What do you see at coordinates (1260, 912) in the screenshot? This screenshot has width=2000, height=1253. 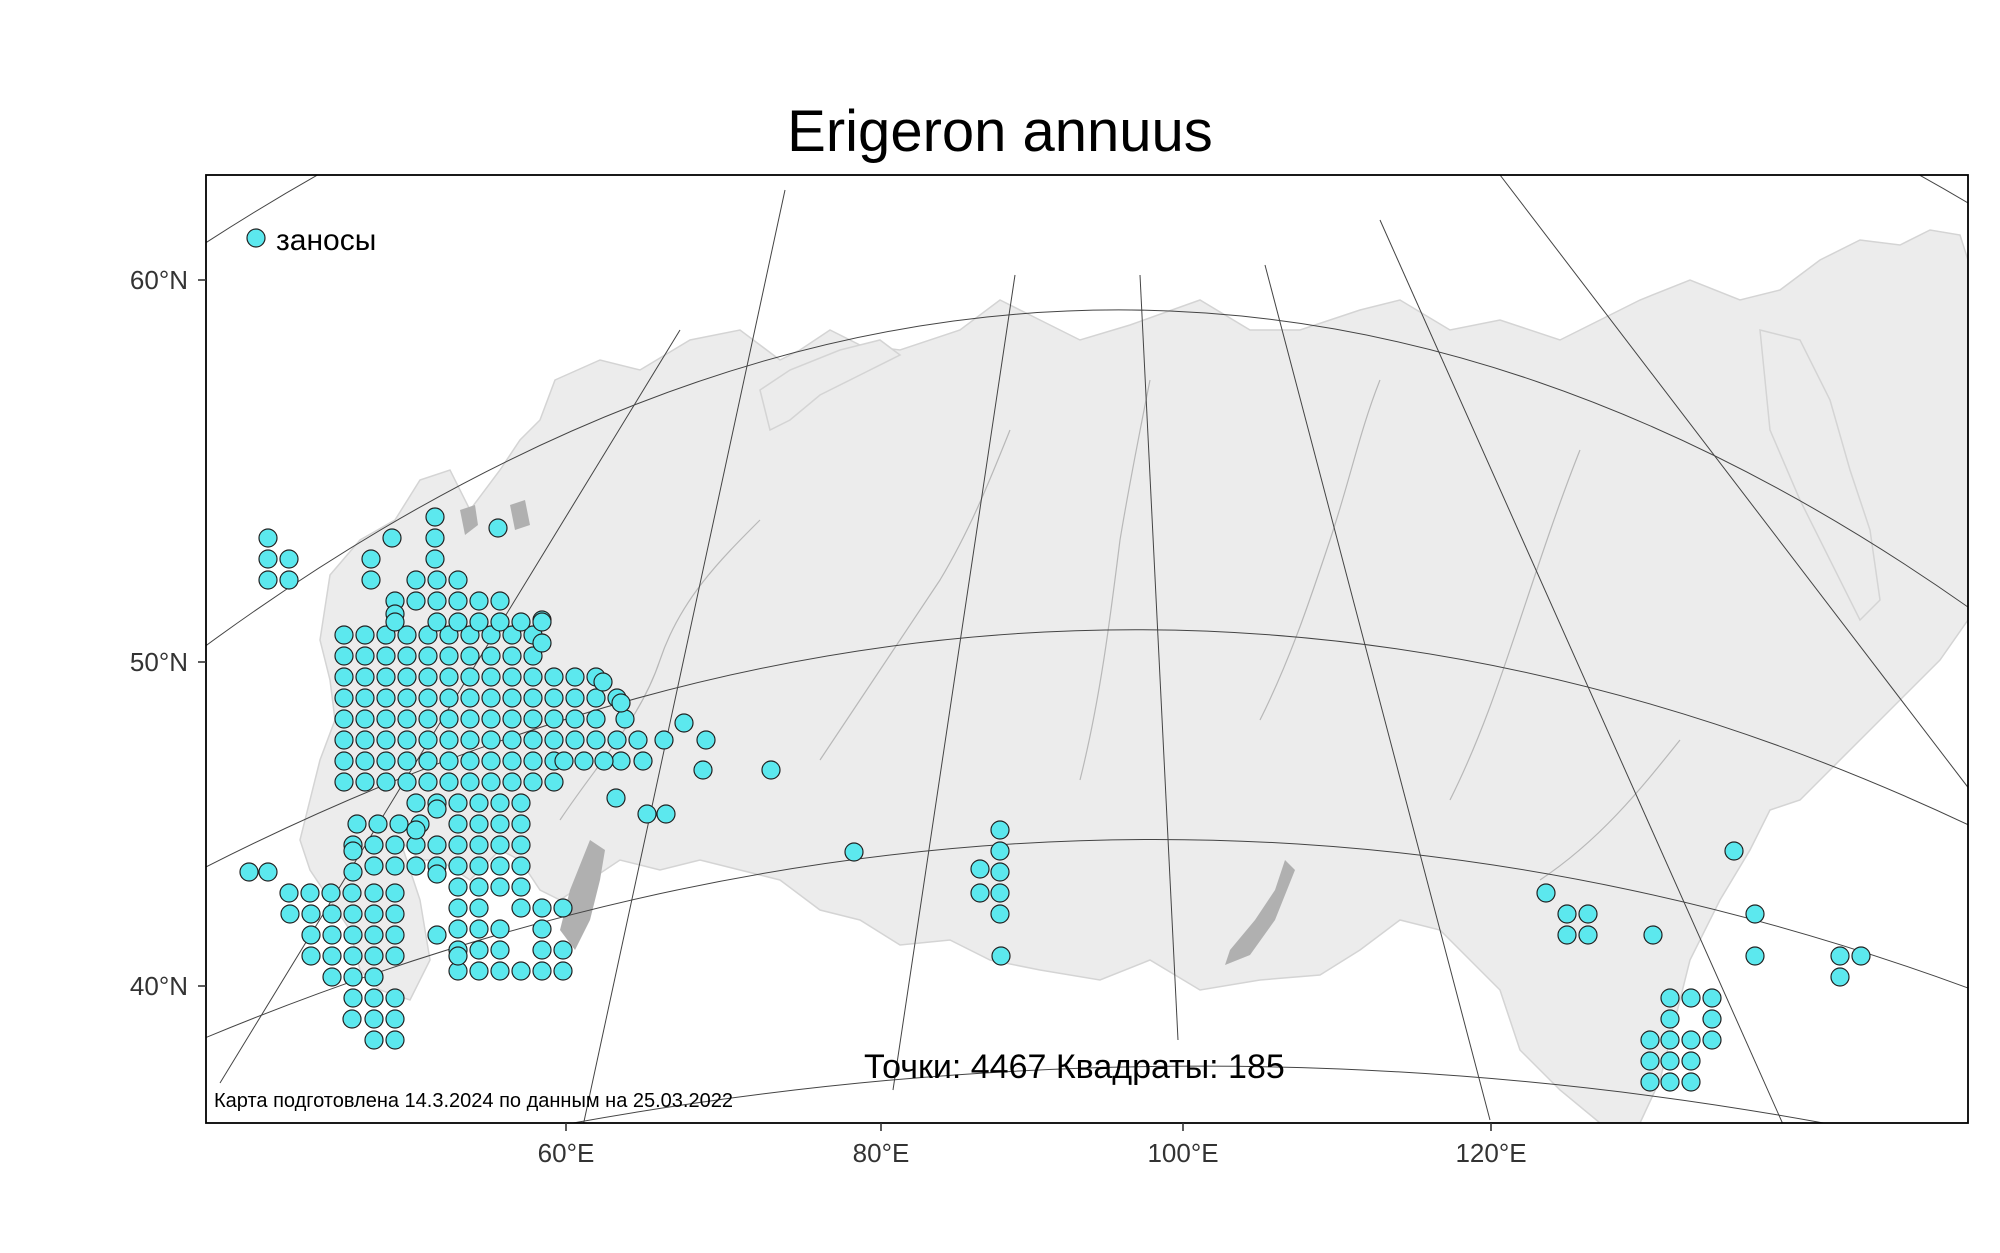 I see `lake-baikal` at bounding box center [1260, 912].